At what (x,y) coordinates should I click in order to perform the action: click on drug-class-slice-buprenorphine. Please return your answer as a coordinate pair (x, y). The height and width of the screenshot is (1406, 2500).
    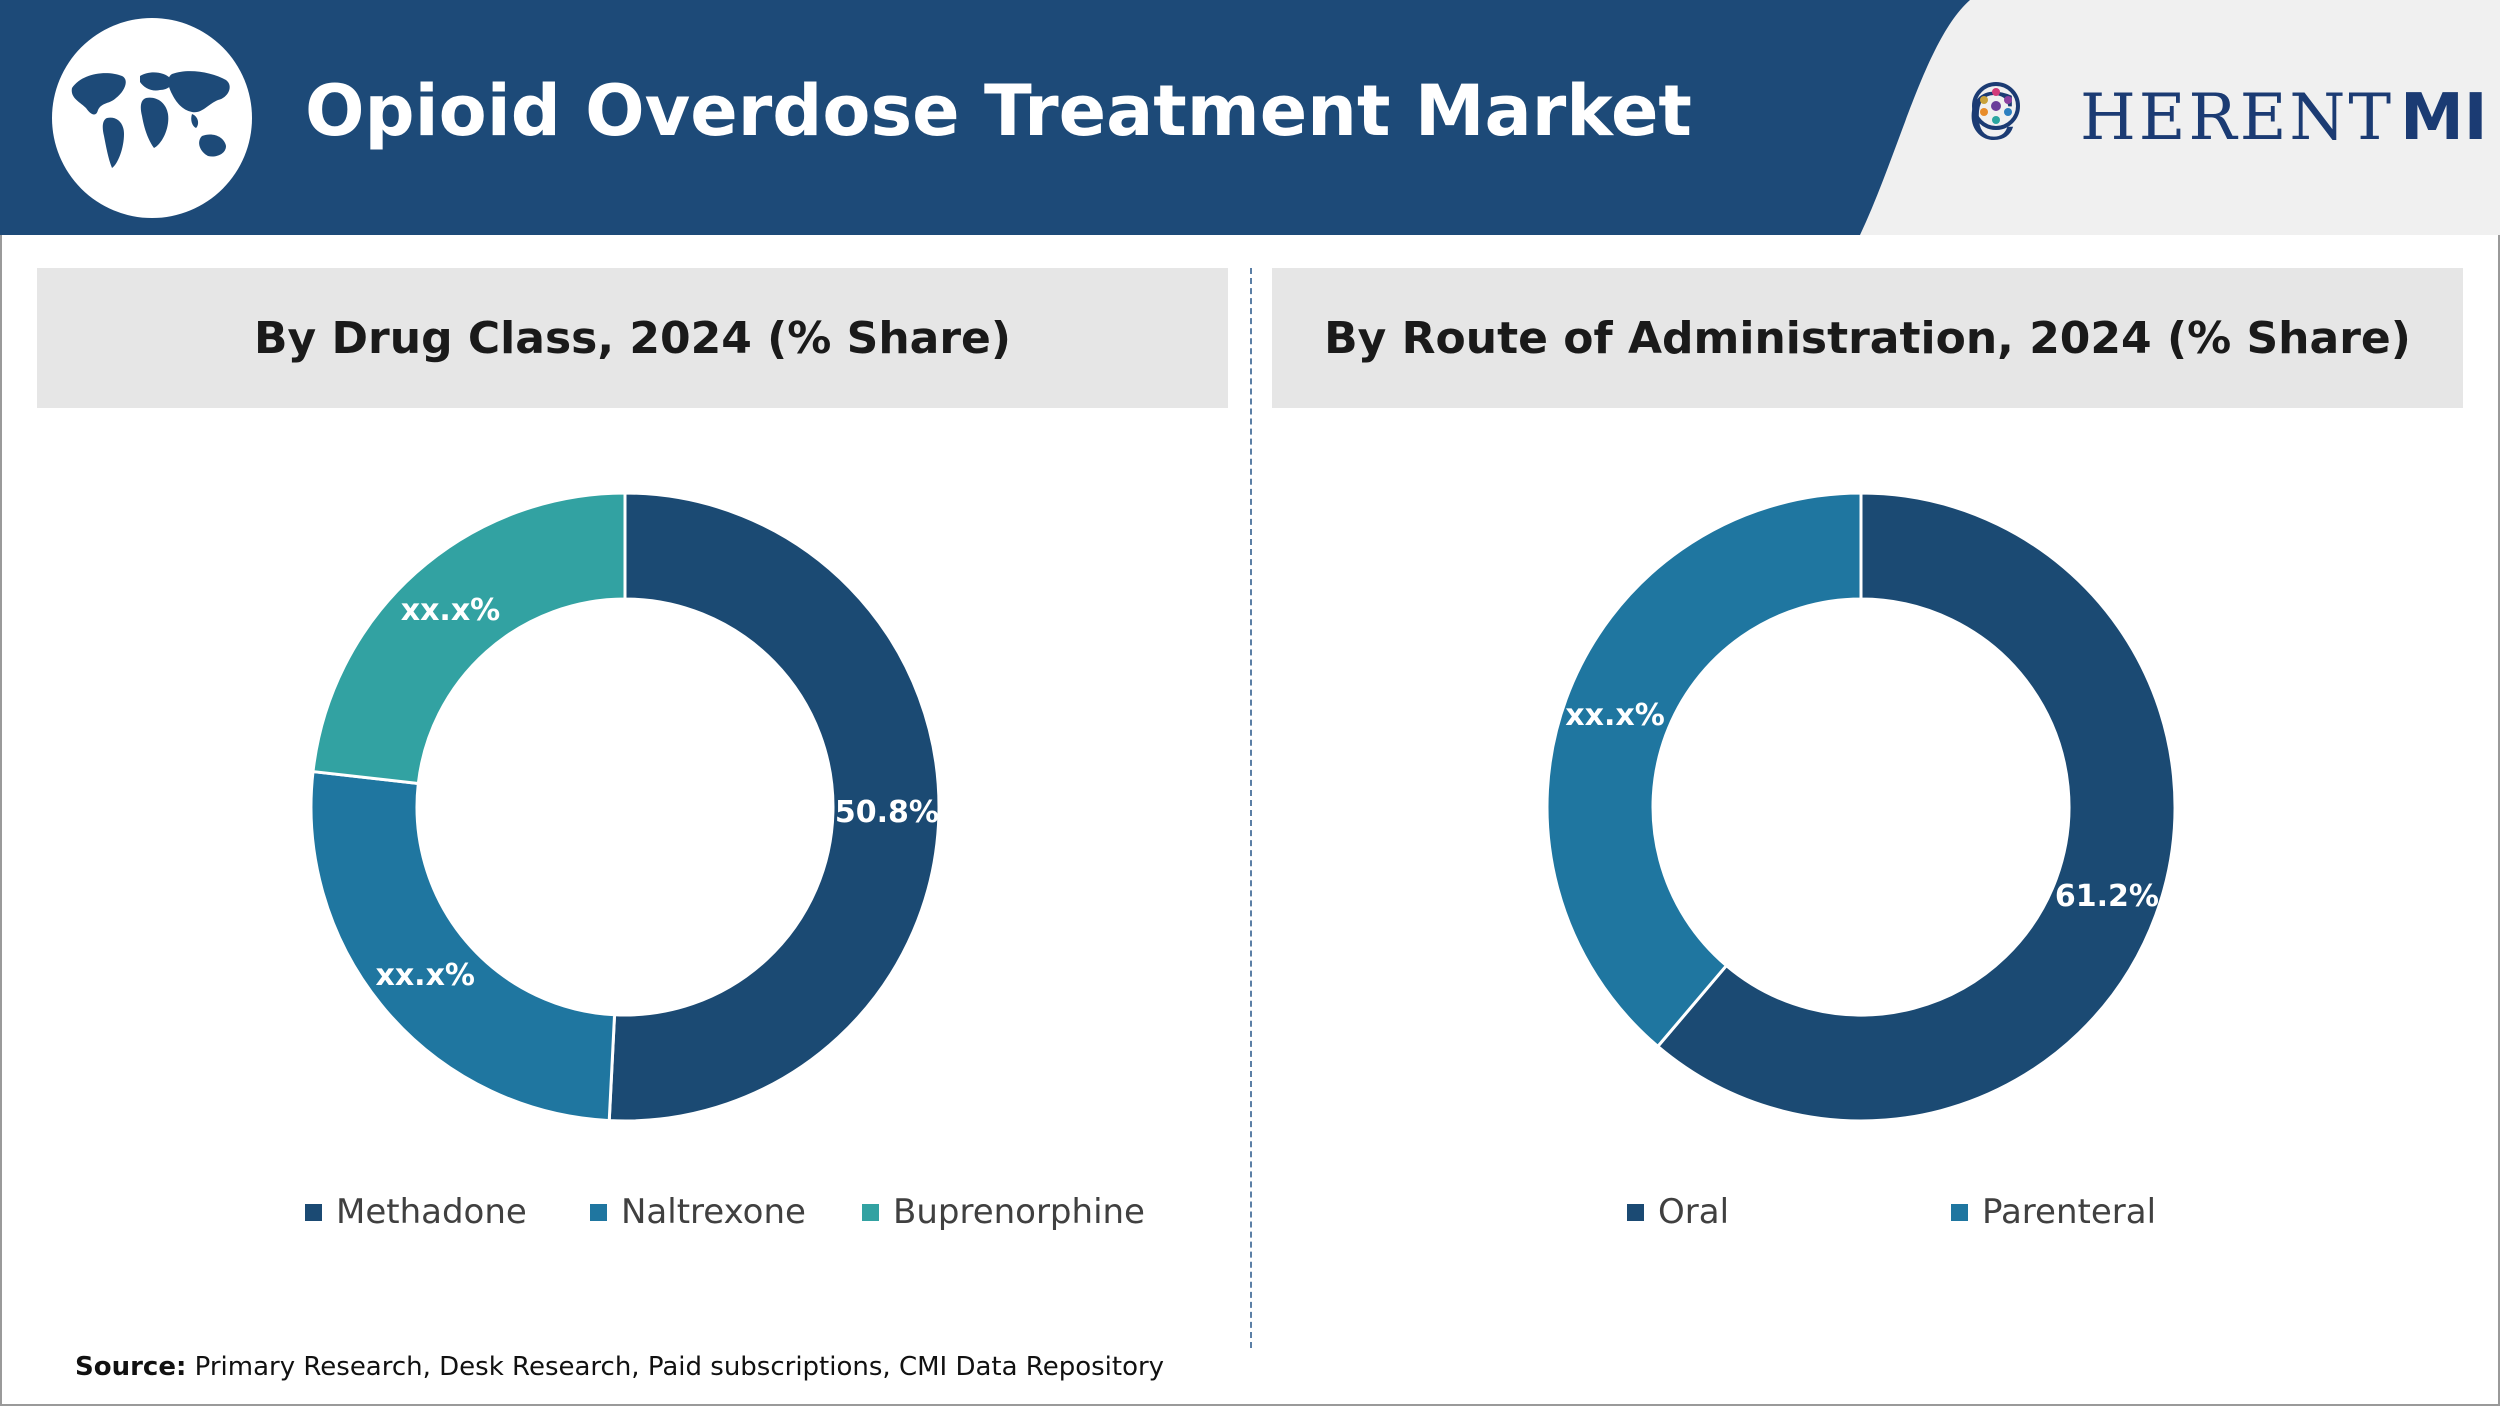
    Looking at the image, I should click on (469, 638).